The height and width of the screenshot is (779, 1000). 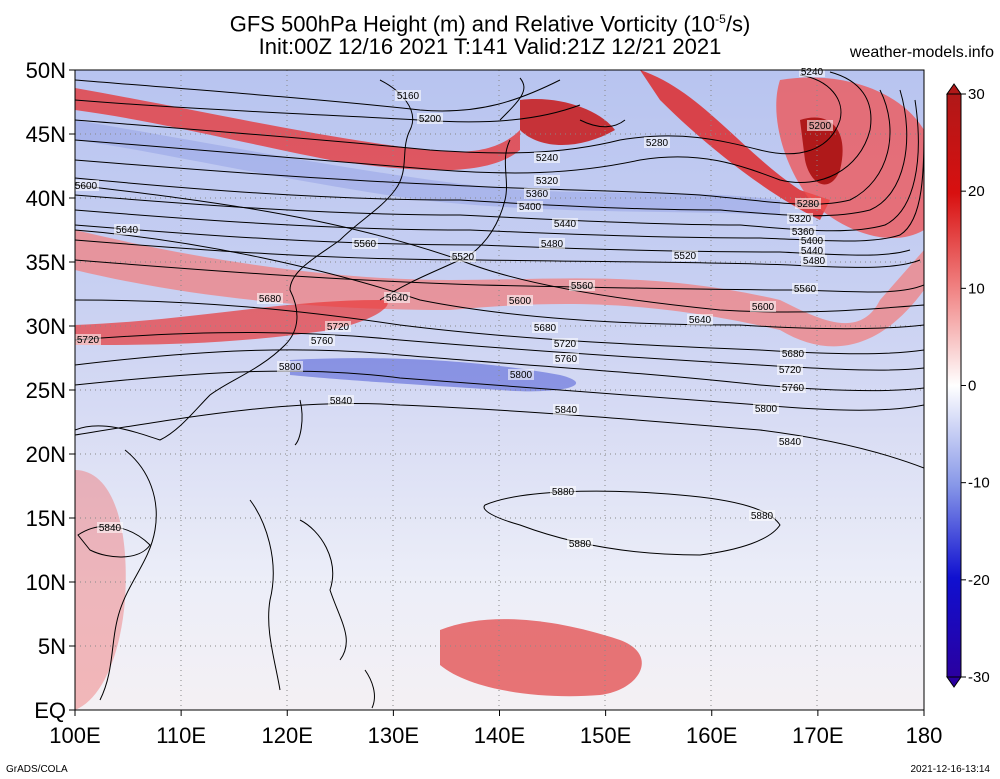 I want to click on lat-tick-label: 5N, so click(x=52, y=646).